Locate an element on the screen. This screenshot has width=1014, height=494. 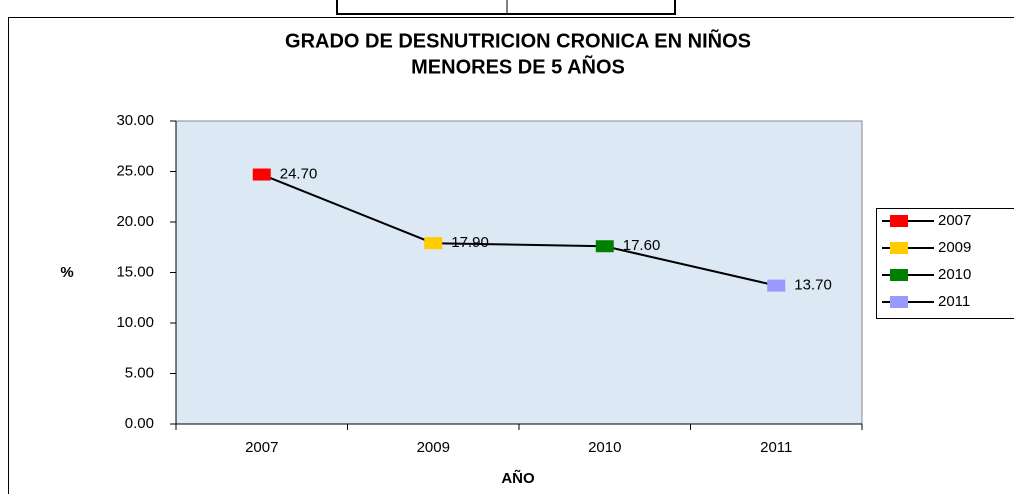
y-tick-label: 10.00 is located at coordinates (135, 322).